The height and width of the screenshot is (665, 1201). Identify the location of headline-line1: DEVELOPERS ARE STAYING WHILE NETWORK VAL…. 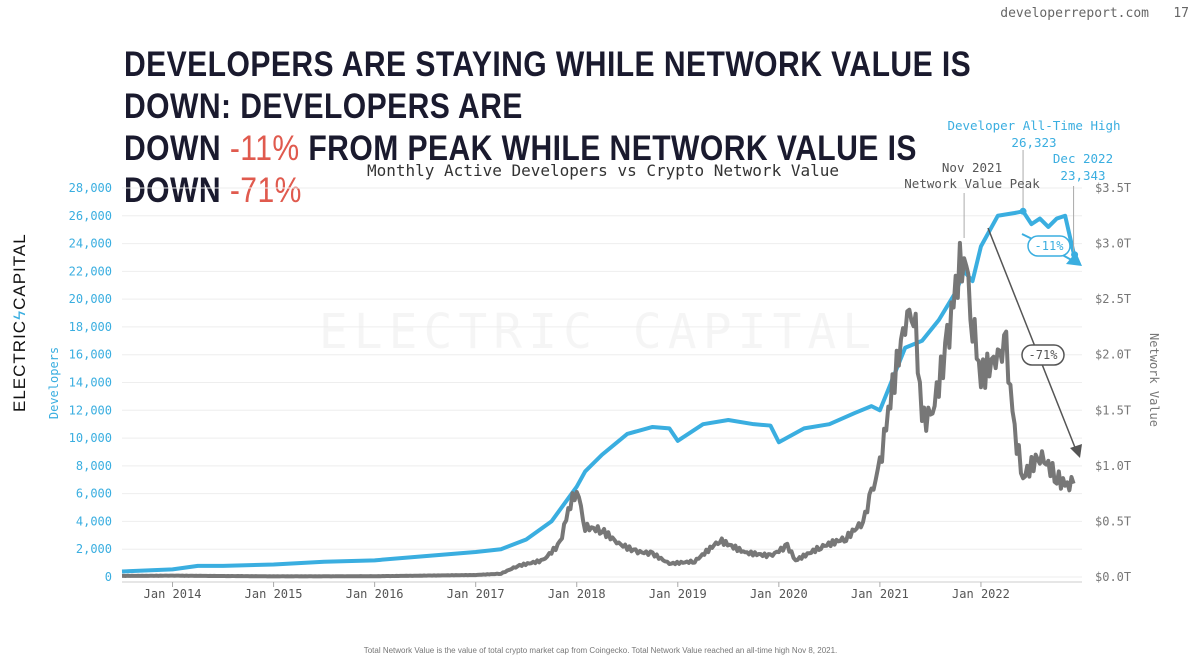
(548, 85).